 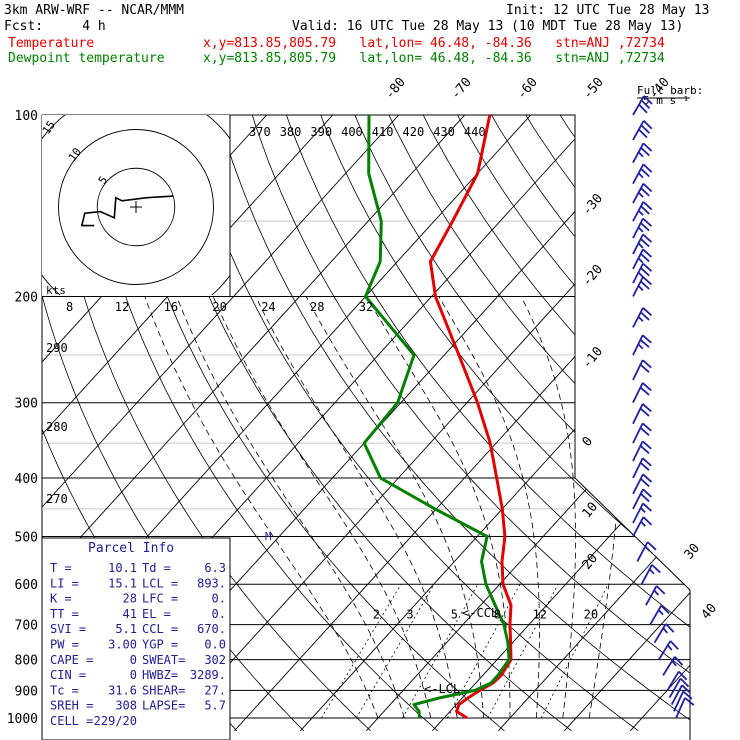 What do you see at coordinates (26, 585) in the screenshot?
I see `pressure-tick-600: 600` at bounding box center [26, 585].